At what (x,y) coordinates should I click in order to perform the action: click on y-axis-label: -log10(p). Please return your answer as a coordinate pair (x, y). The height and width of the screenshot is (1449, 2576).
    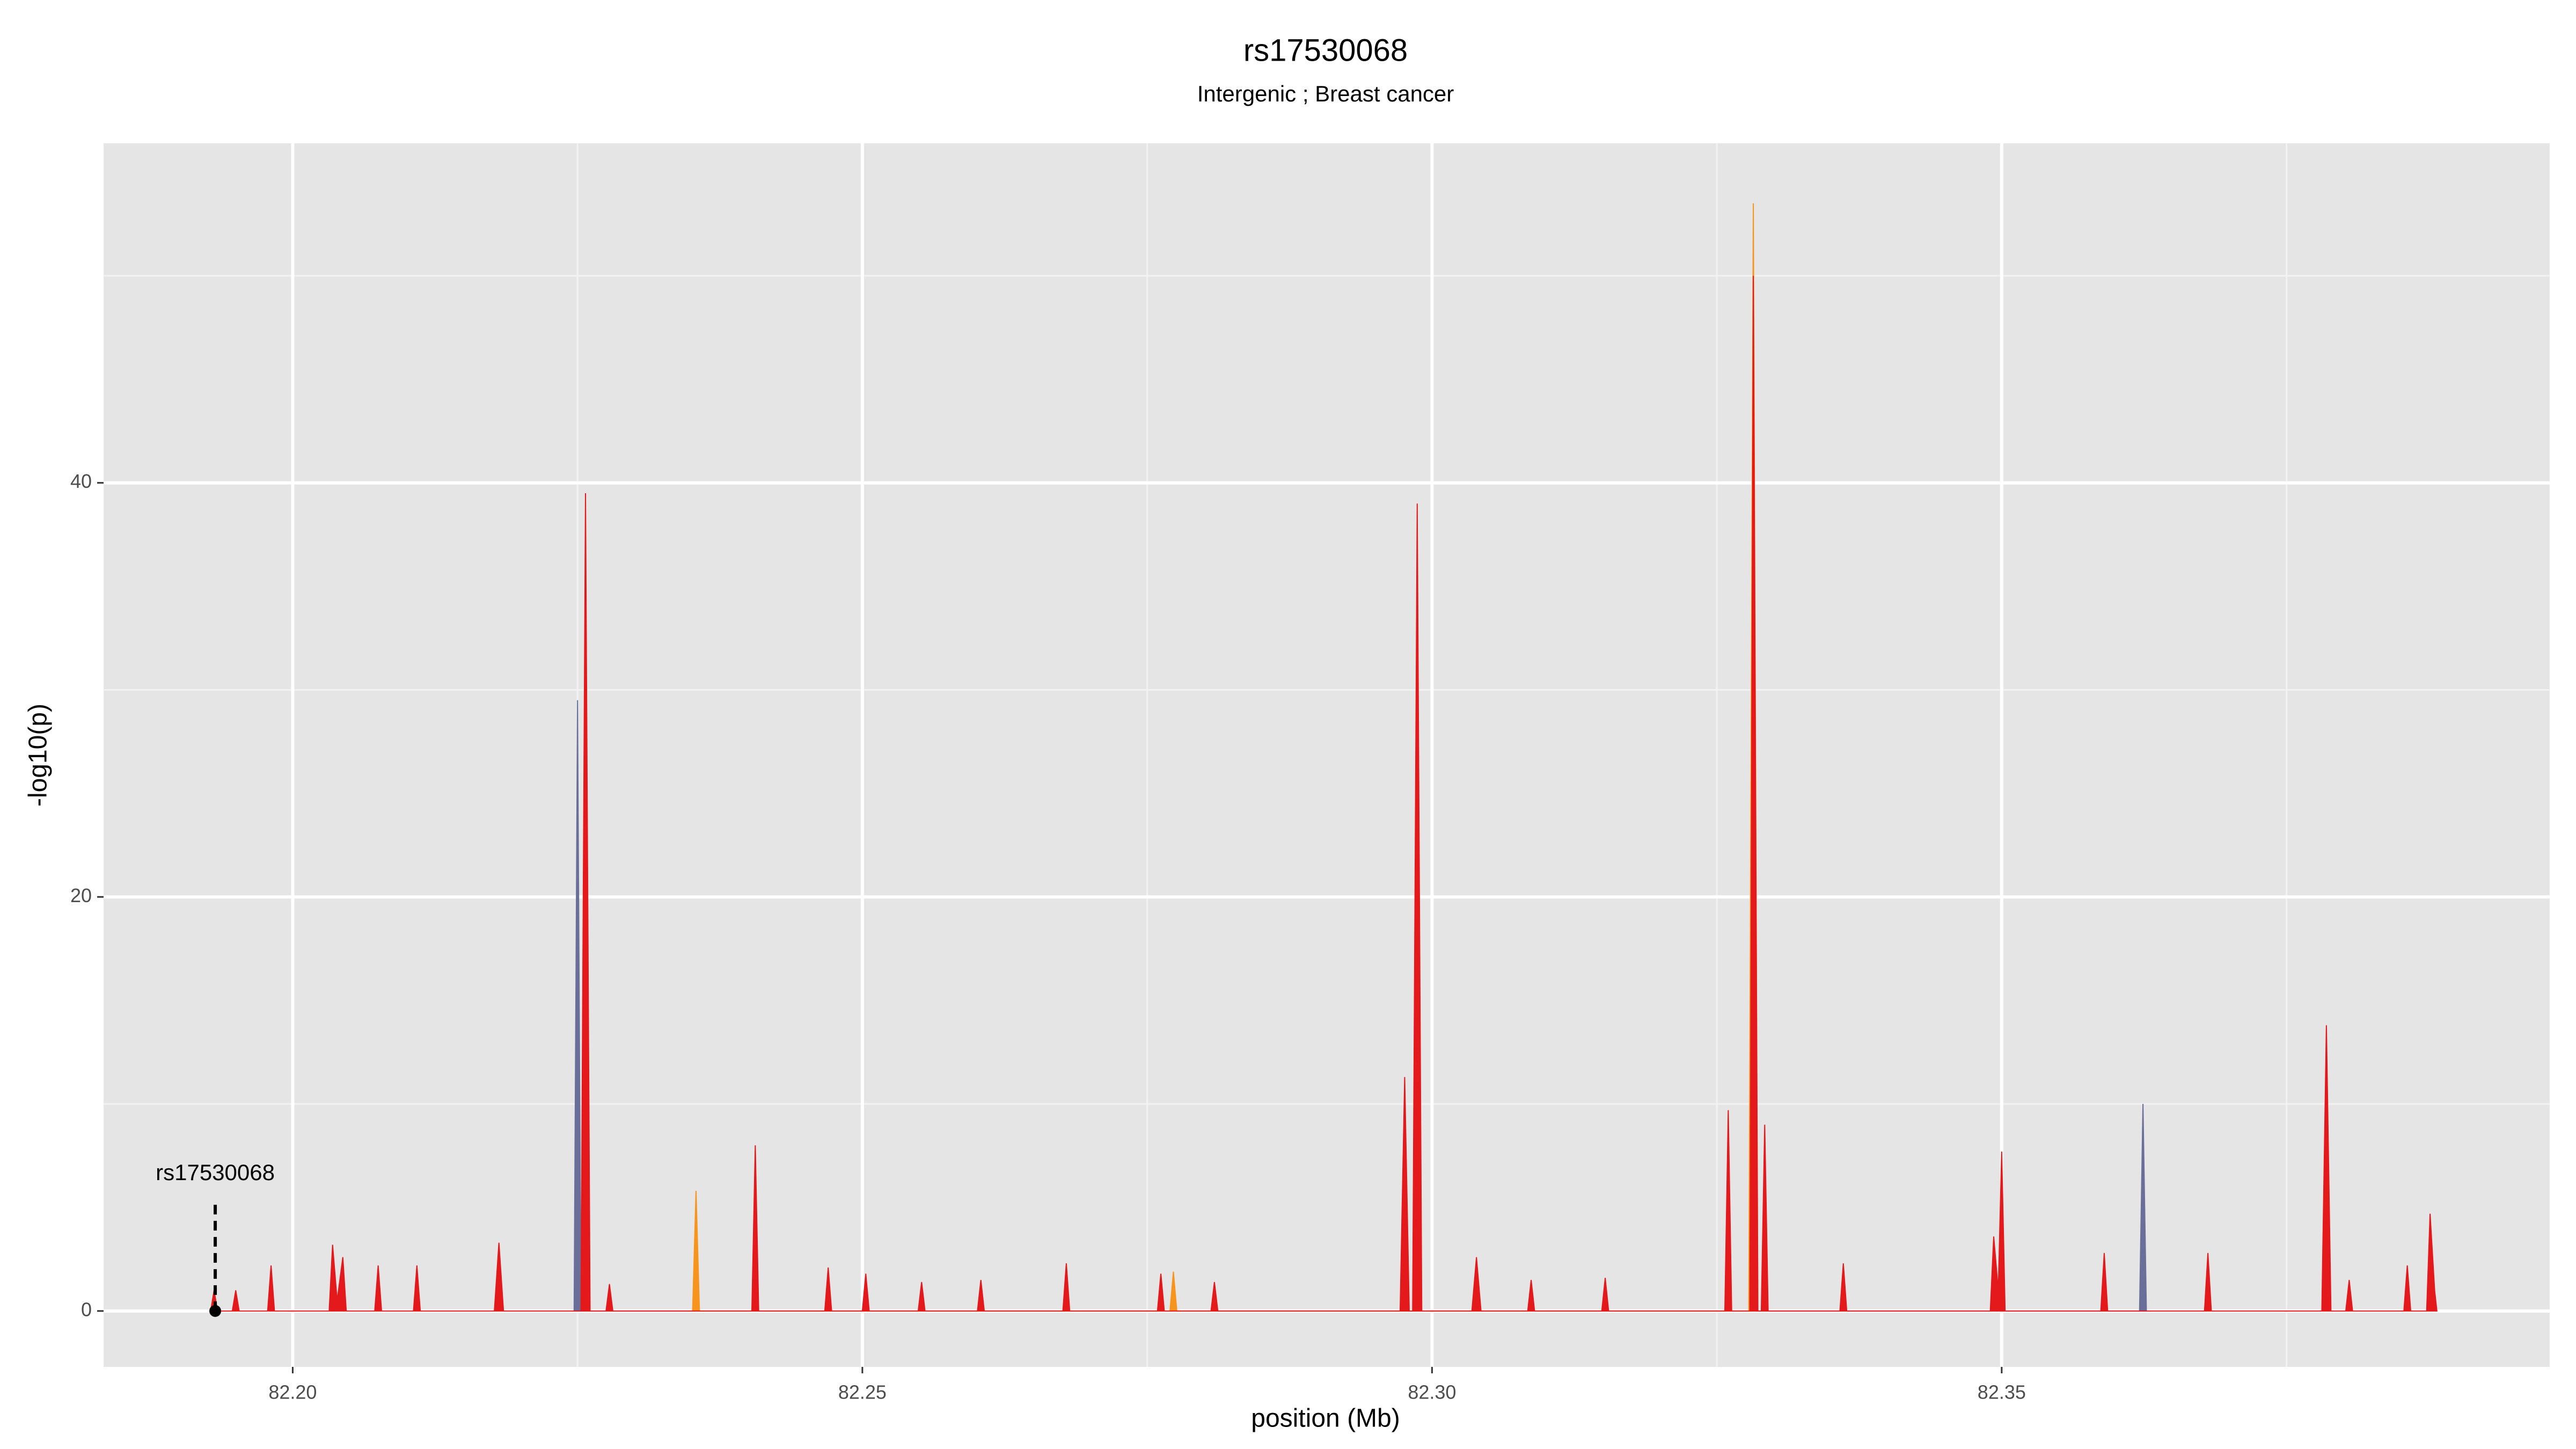
    Looking at the image, I should click on (38, 755).